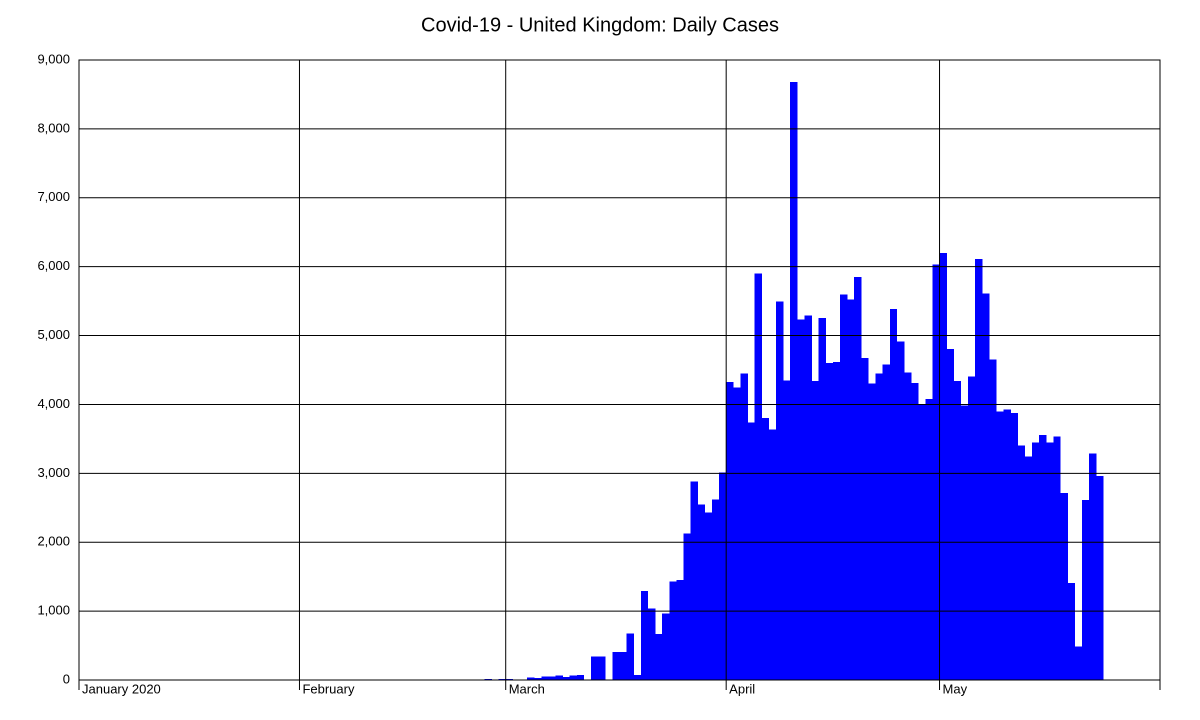 The width and height of the screenshot is (1200, 720). What do you see at coordinates (53, 541) in the screenshot?
I see `y-tick-label: 2,000` at bounding box center [53, 541].